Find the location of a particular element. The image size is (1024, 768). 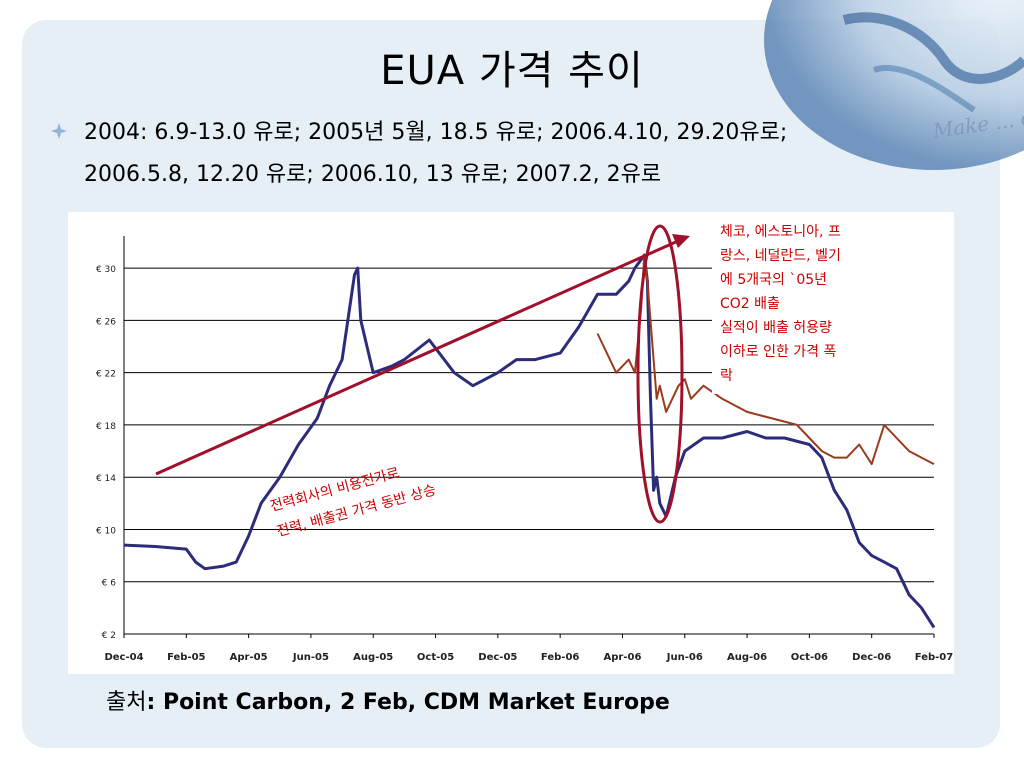

source-body: : Point Carbon, 2 Feb, CDM Market Europe is located at coordinates (408, 702).